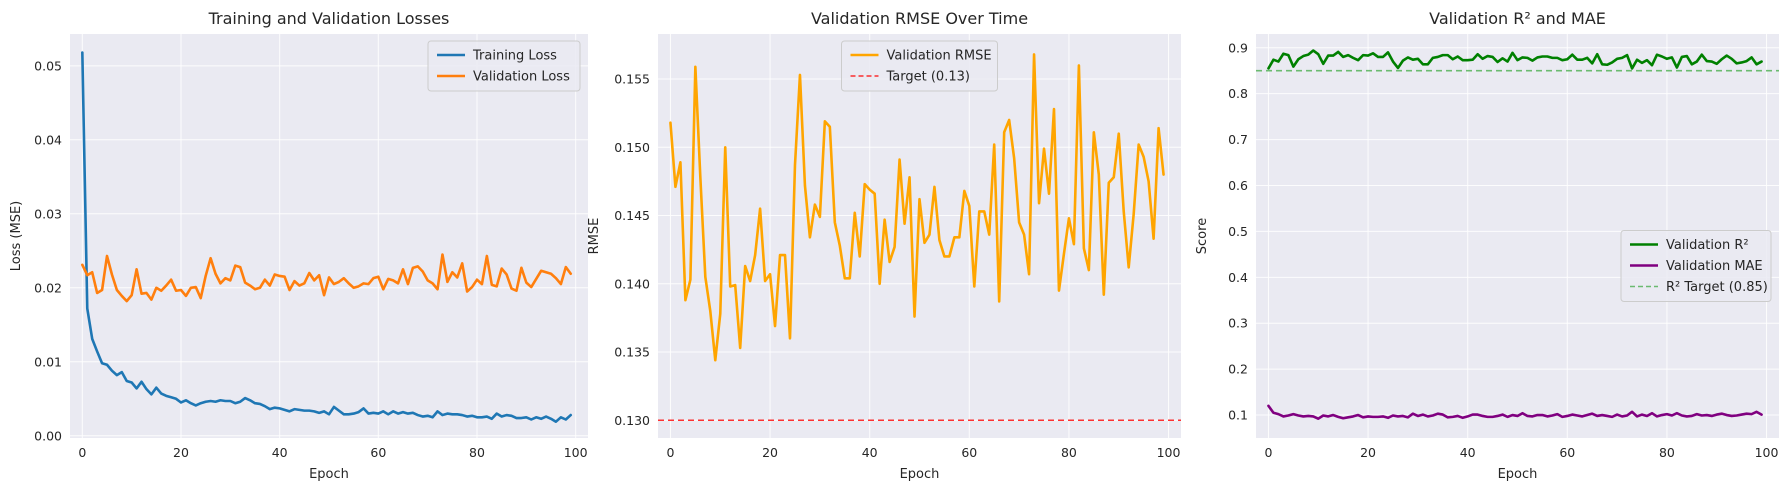 This screenshot has height=490, width=1789. Describe the element at coordinates (1238, 47) in the screenshot. I see `y-tick-label: 0.9` at that location.